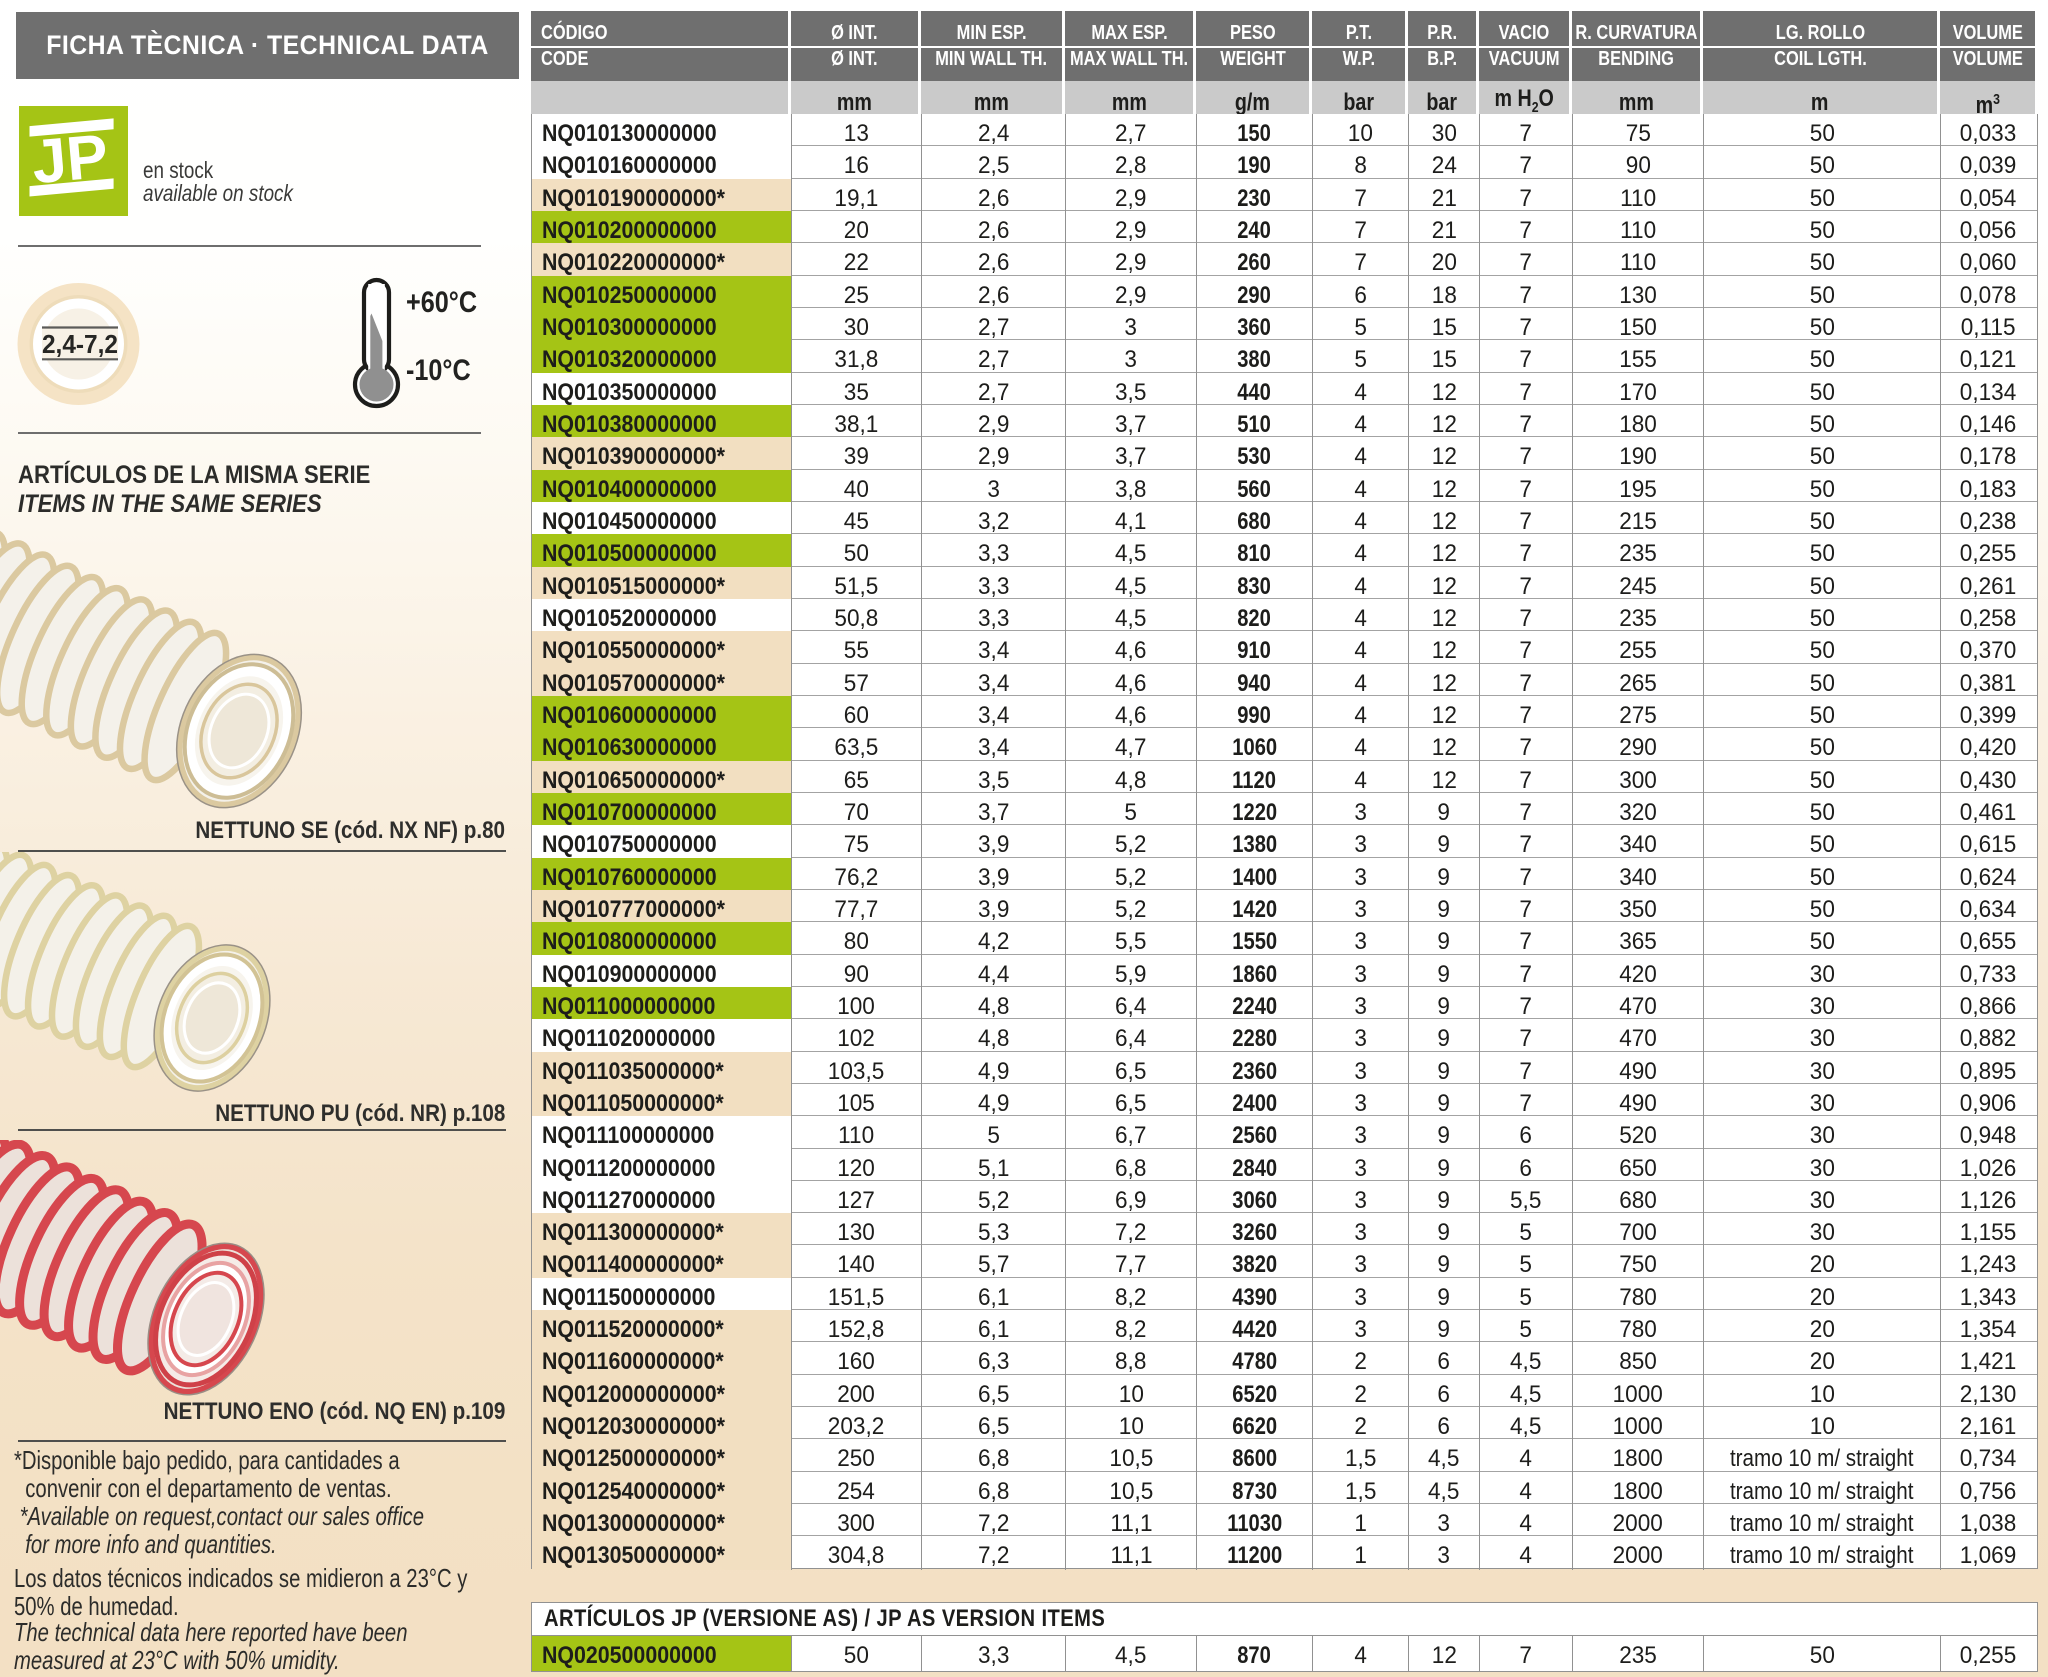 The image size is (2048, 1677). I want to click on svg-text: JP, so click(70, 159).